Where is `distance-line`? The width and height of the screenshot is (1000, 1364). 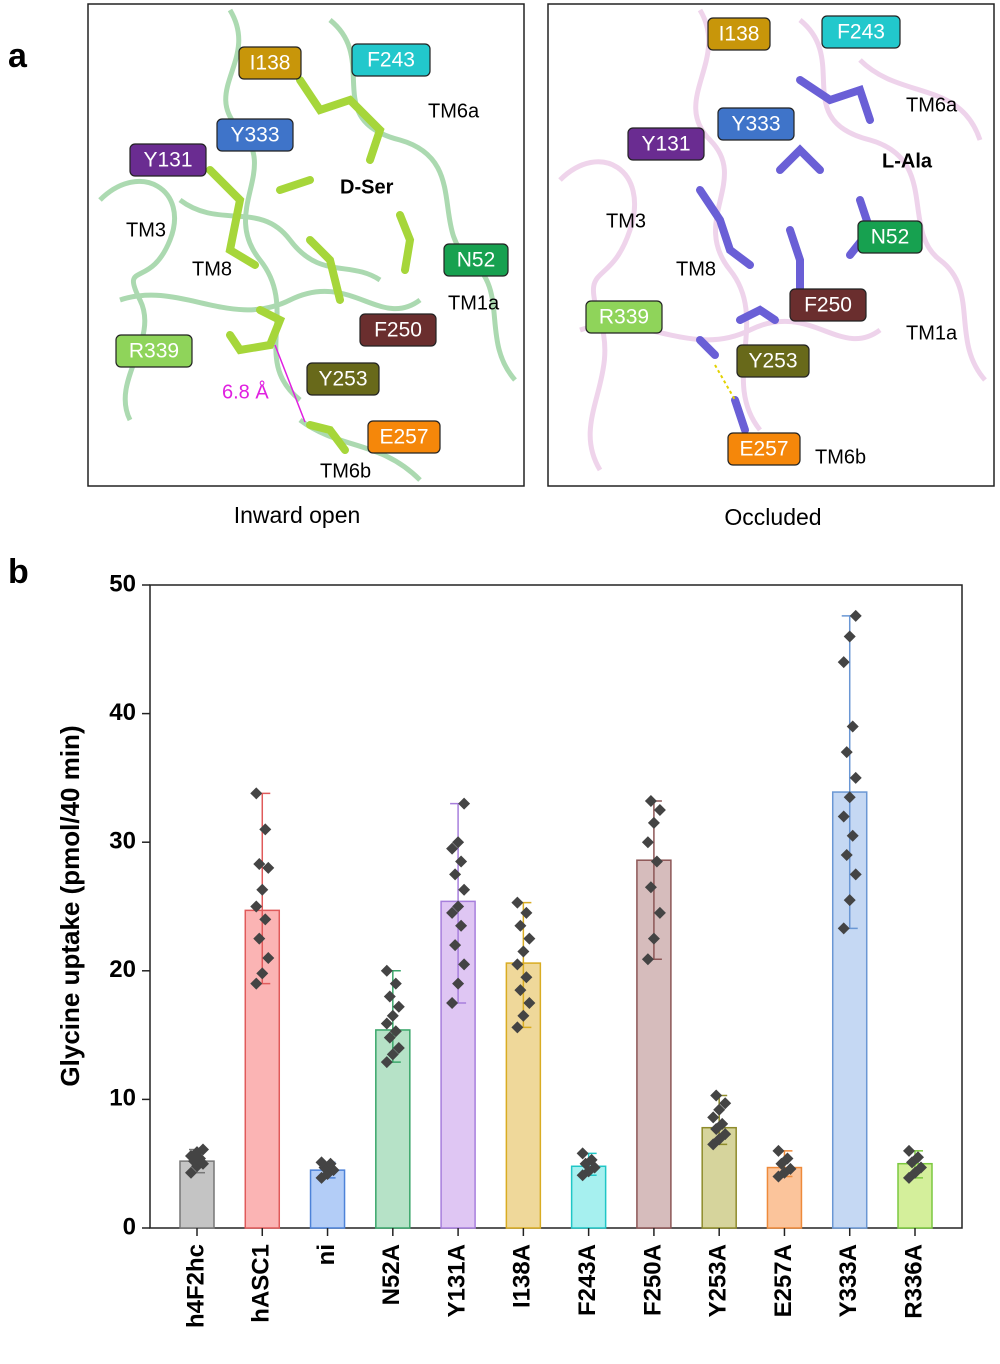
distance-line is located at coordinates (290, 383).